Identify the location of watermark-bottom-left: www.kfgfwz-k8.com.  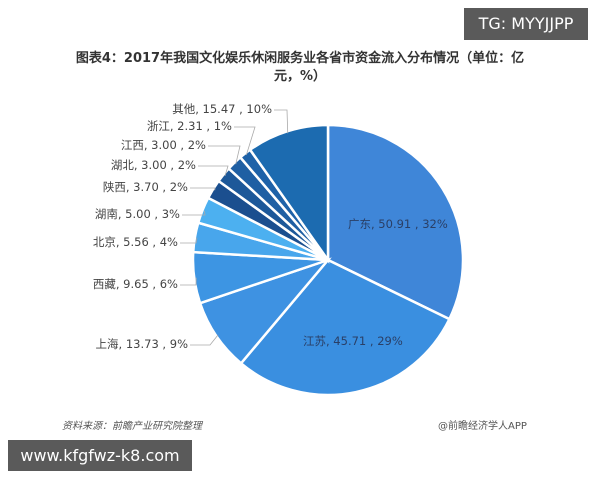
(100, 455).